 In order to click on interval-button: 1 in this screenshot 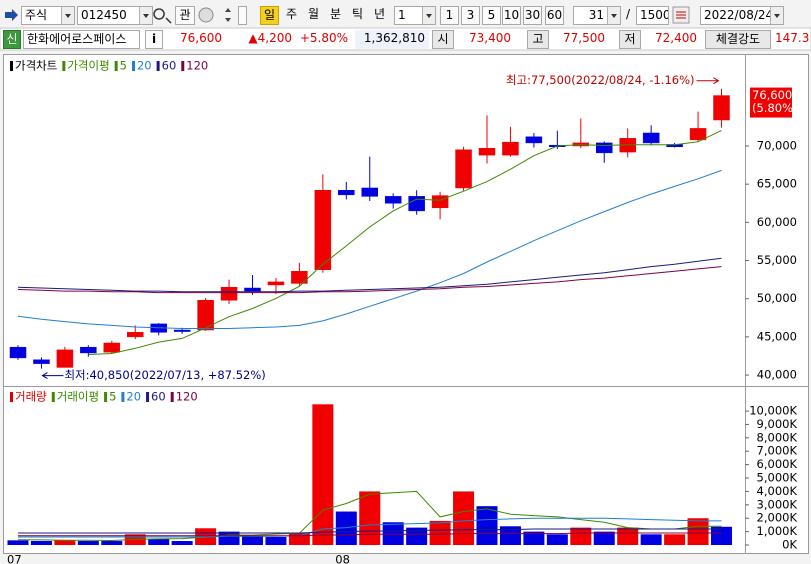, I will do `click(449, 15)`.